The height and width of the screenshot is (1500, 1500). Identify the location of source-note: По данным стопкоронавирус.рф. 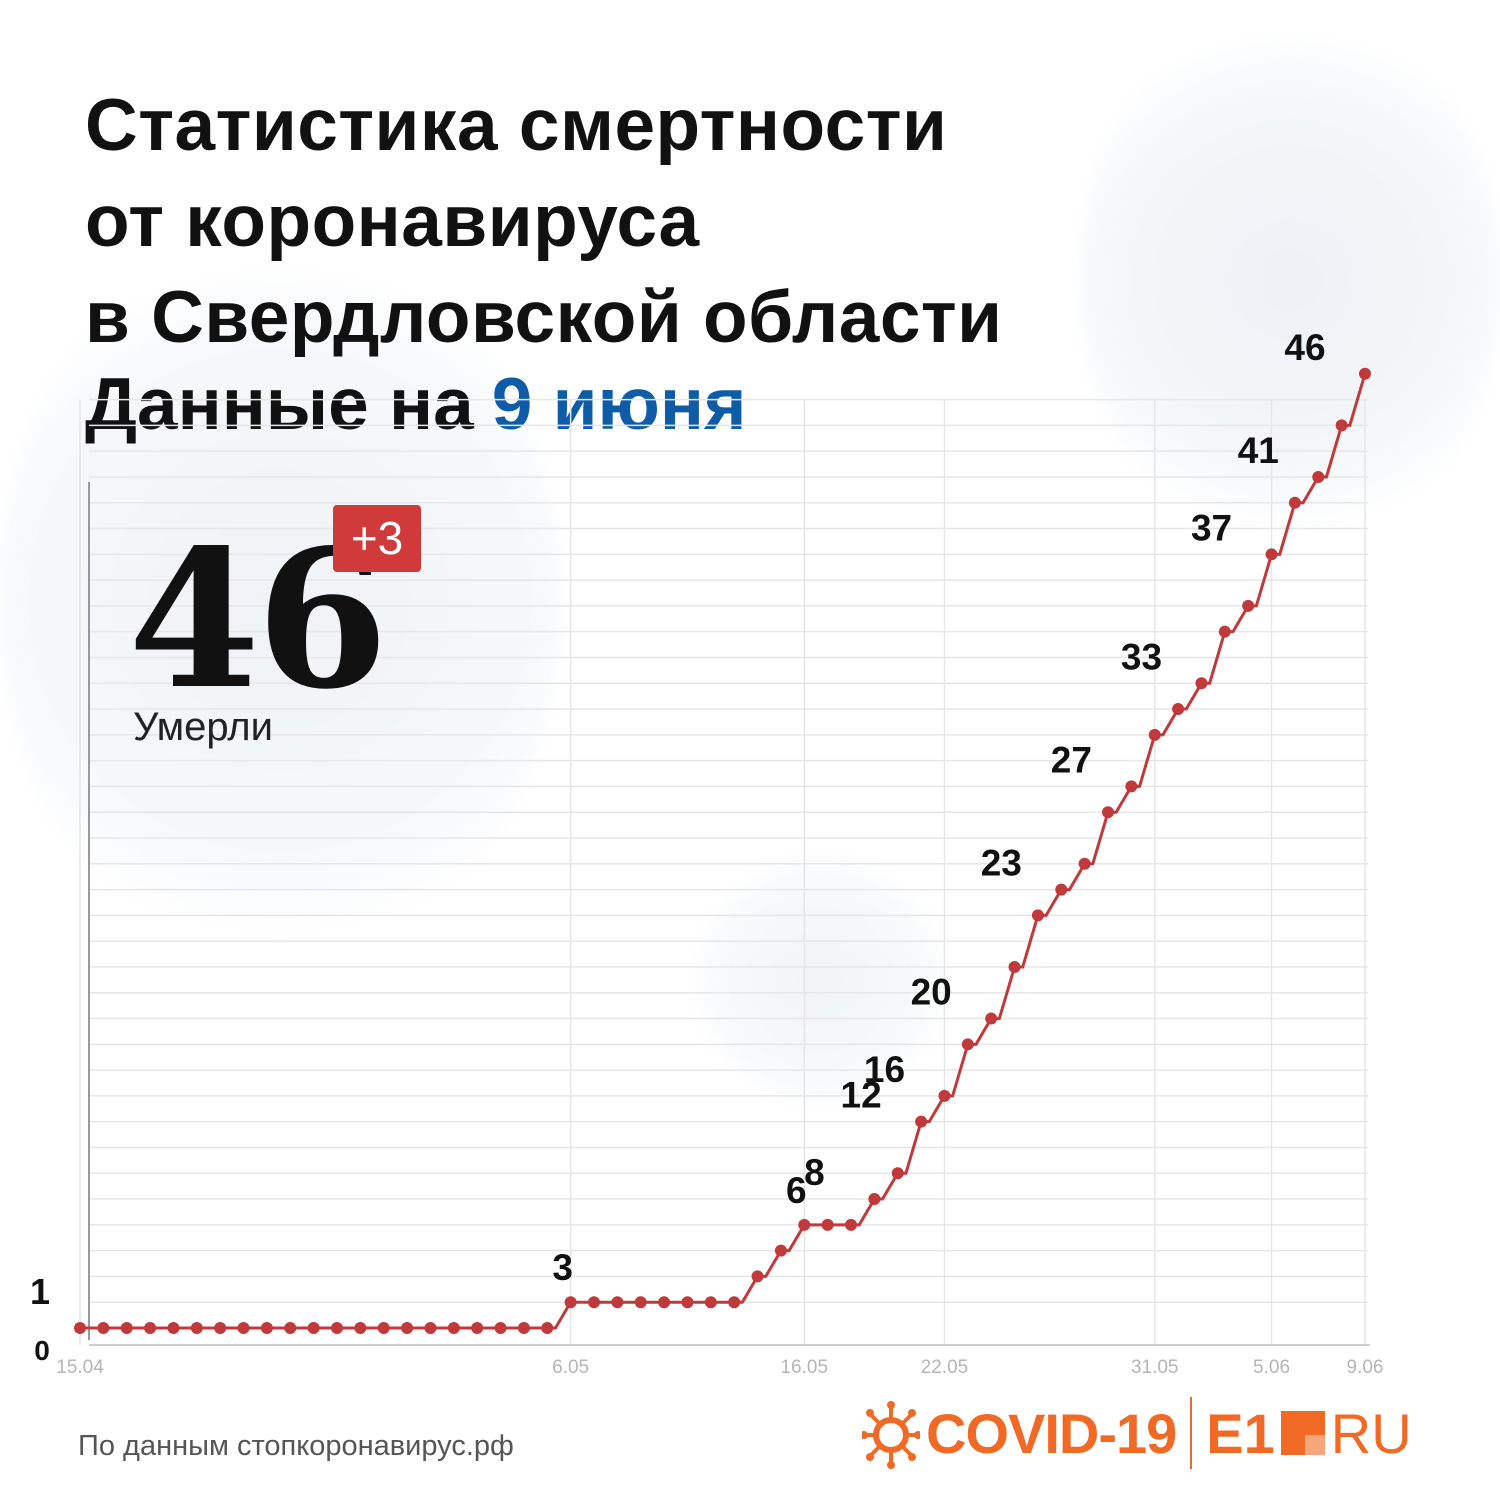
(296, 1446).